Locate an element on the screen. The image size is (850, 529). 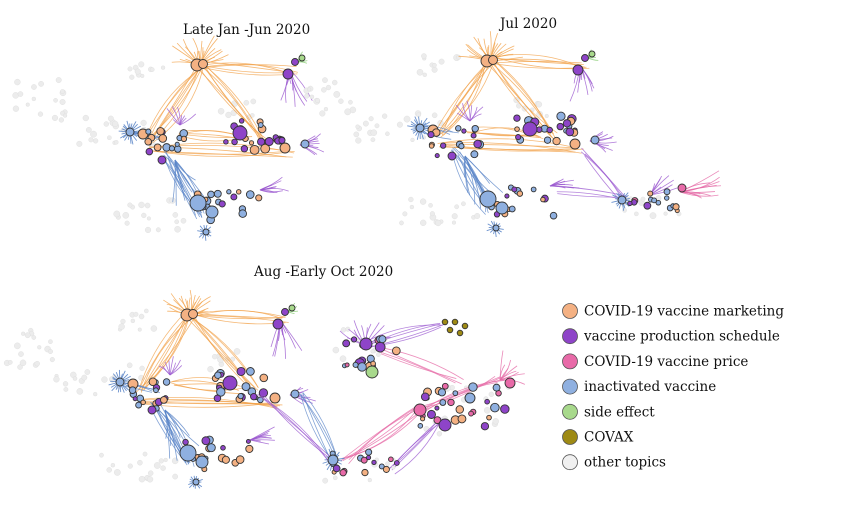
node-side is located at coordinates (592, 54).